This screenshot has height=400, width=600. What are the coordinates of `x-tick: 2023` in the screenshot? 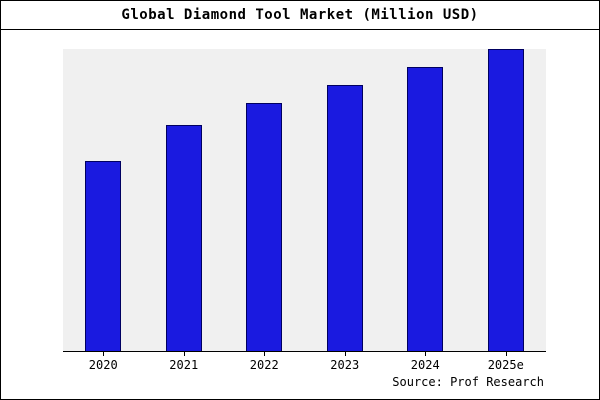 It's located at (345, 362).